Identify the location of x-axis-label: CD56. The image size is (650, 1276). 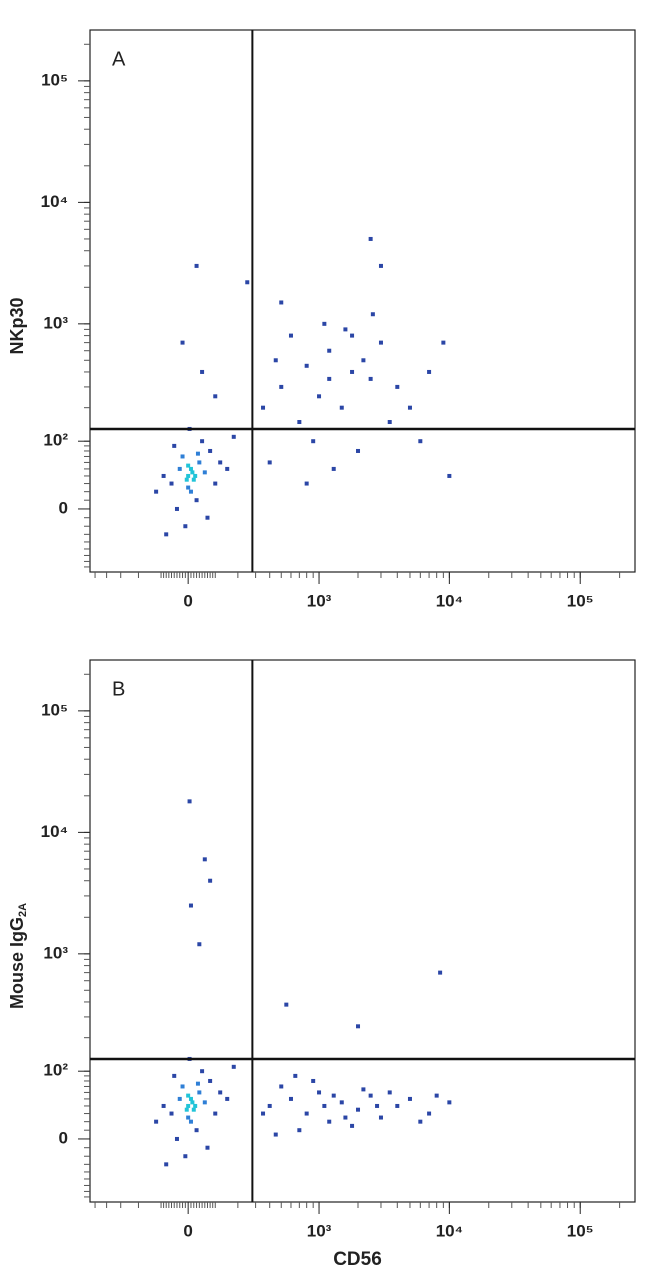
(357, 1259).